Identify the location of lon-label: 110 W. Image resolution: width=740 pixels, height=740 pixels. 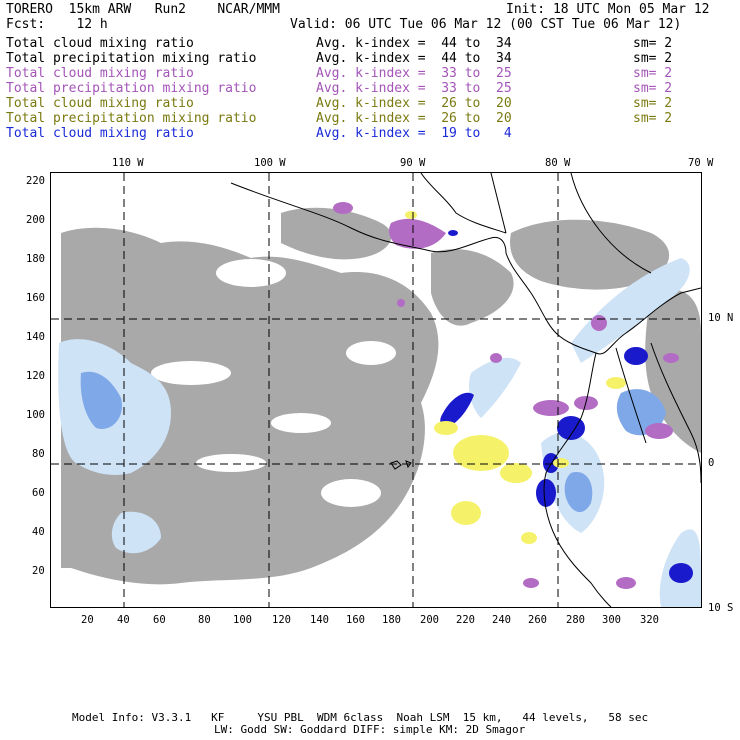
(128, 163).